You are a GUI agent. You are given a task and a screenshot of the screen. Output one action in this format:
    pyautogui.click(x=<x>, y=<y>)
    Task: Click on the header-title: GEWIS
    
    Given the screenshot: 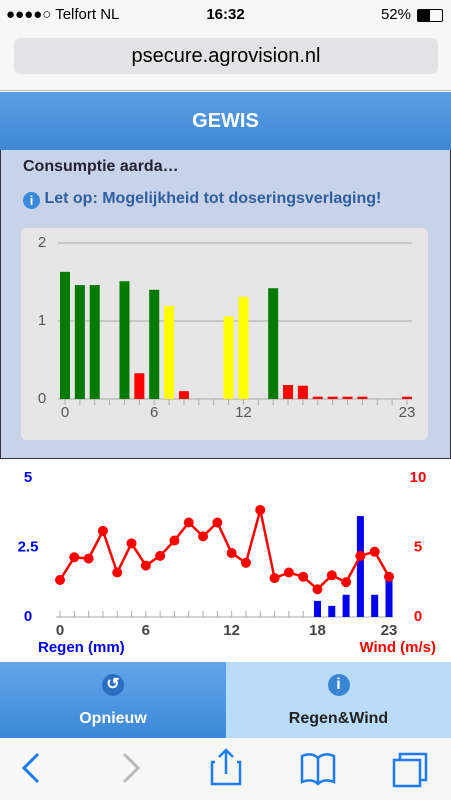 What is the action you would take?
    pyautogui.click(x=225, y=121)
    